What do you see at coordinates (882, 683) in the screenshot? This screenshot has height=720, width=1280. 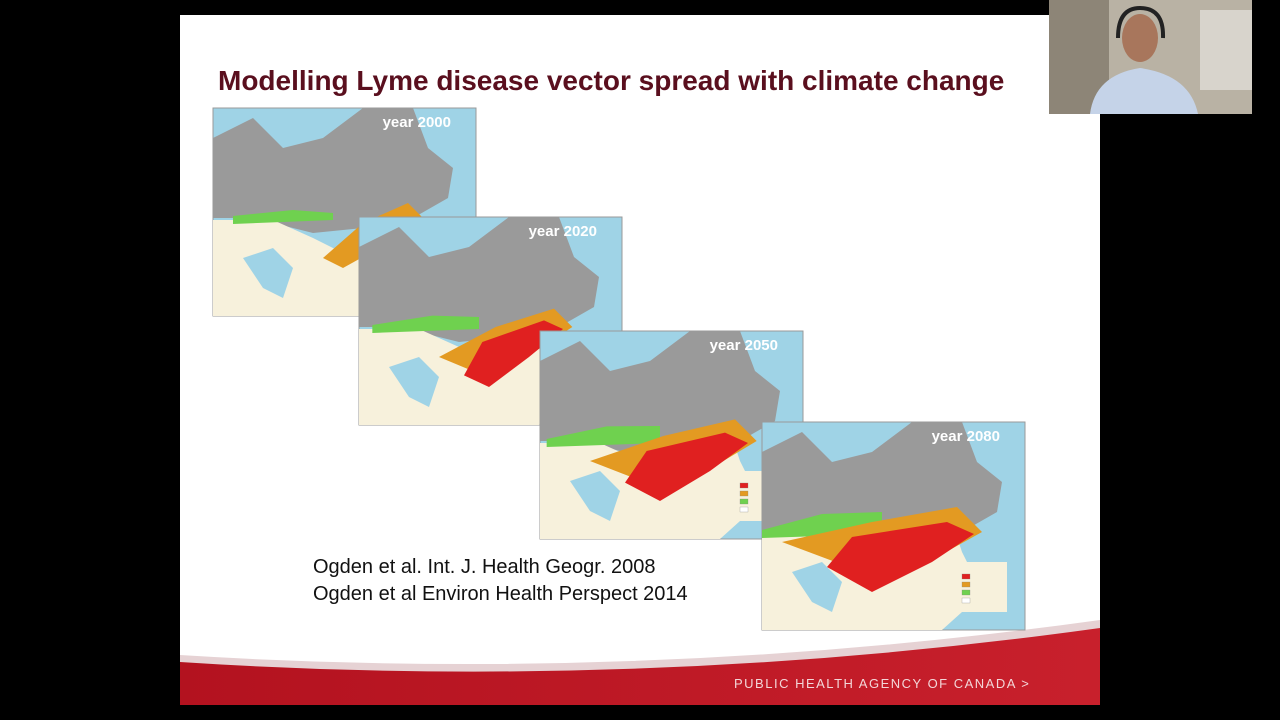 I see `footer-text: PUBLIC HEALTH AGENCY OF CANADA >` at bounding box center [882, 683].